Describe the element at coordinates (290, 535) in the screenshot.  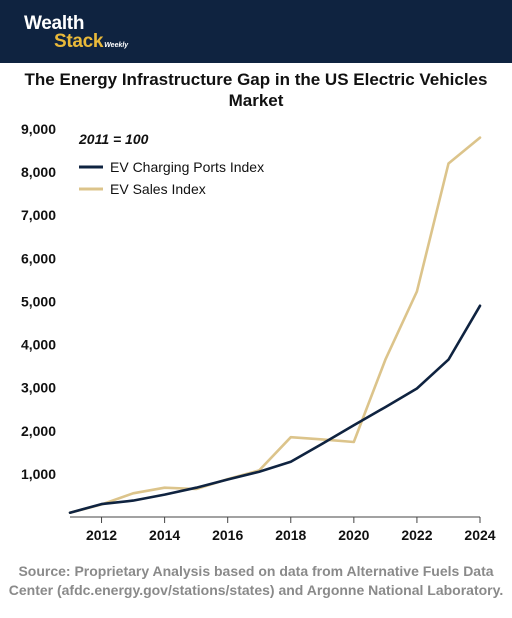
I see `x-tick-label: 2018` at that location.